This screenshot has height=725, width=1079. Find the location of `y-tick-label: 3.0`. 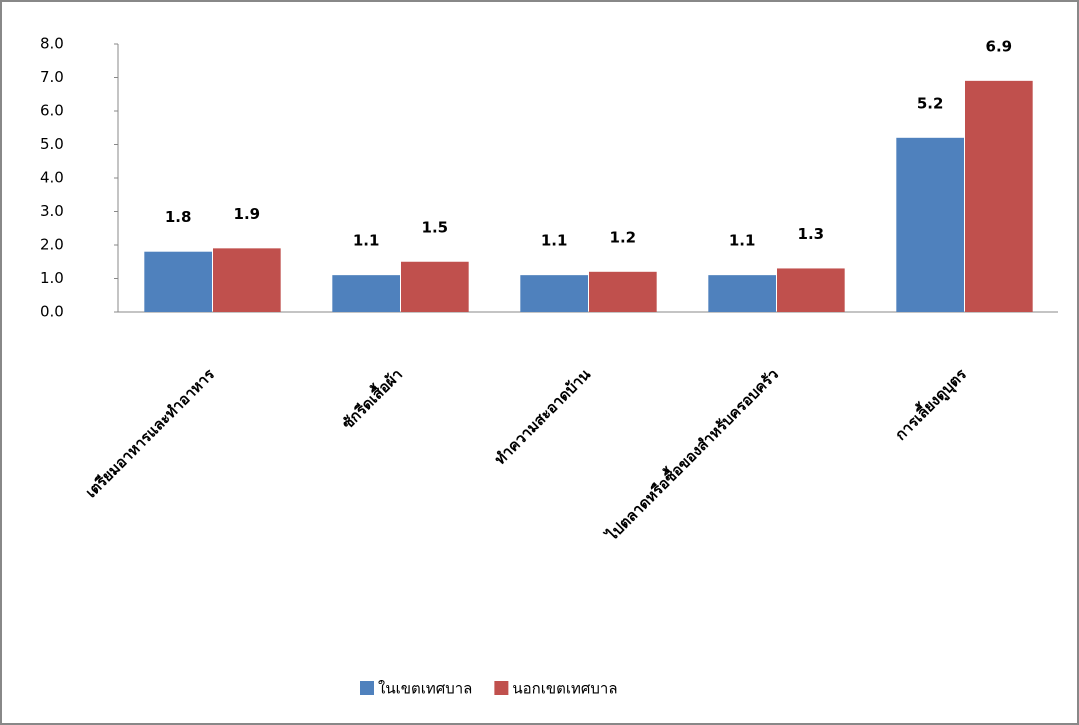

y-tick-label: 3.0 is located at coordinates (52, 211).